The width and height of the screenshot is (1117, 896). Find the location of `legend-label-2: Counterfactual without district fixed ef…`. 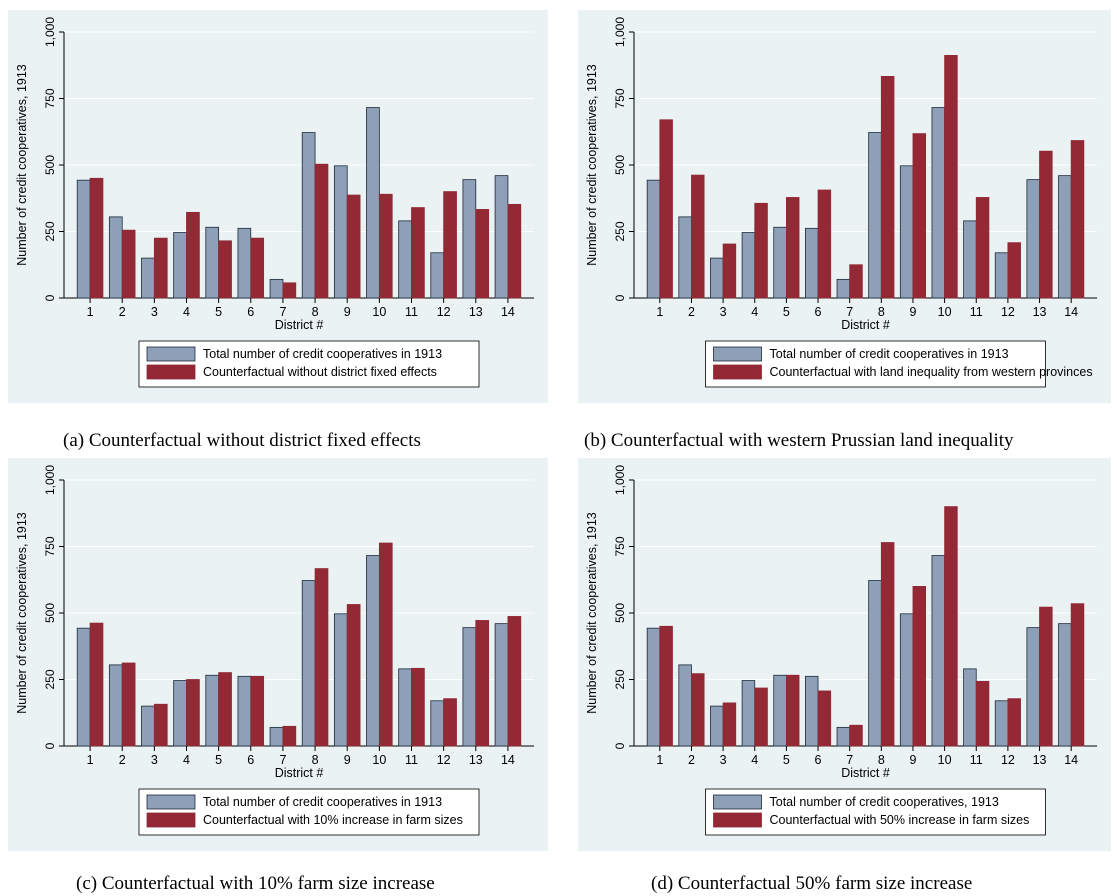

legend-label-2: Counterfactual without district fixed ef… is located at coordinates (320, 372).